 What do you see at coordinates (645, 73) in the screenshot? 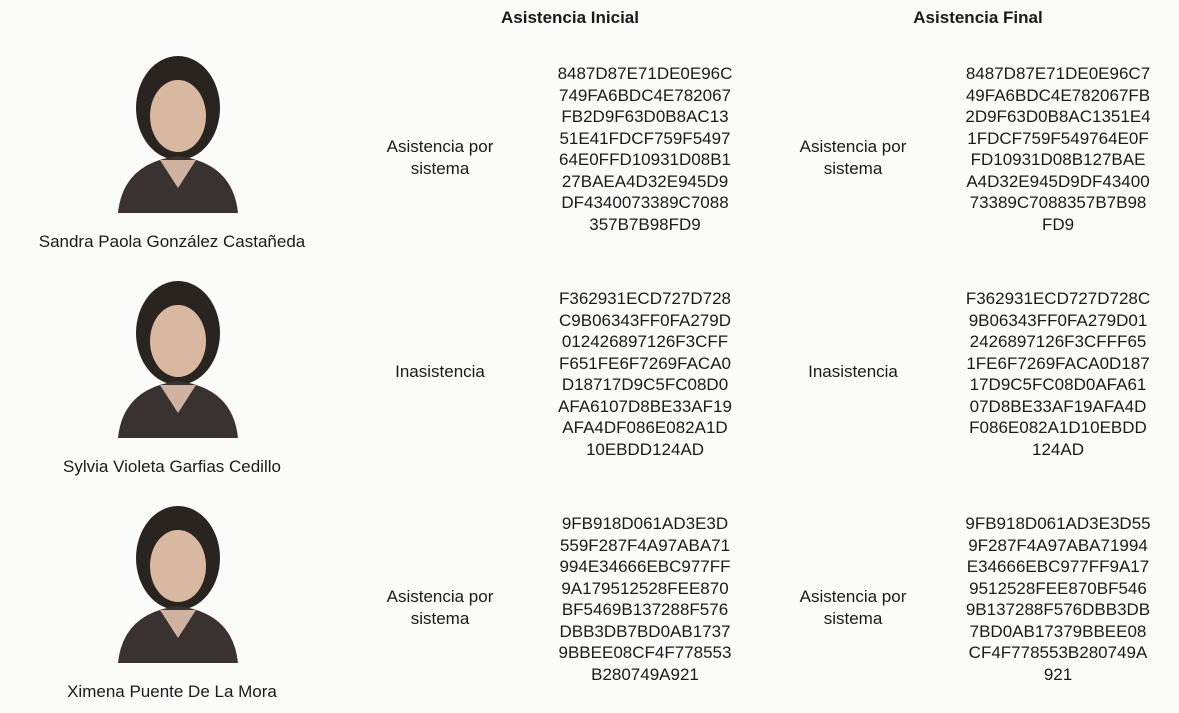
I see `hash-line: 8487D87E71DE0E96C` at bounding box center [645, 73].